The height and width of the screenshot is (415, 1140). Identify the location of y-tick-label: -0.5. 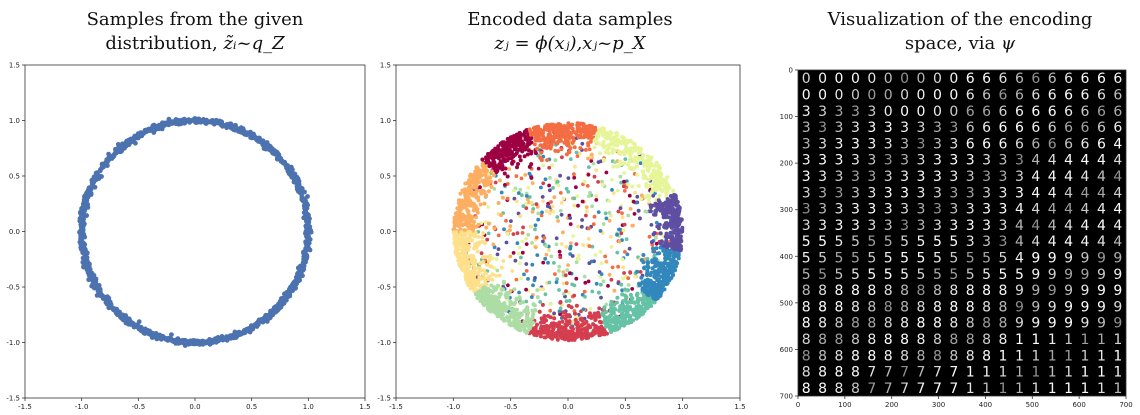
(384, 288).